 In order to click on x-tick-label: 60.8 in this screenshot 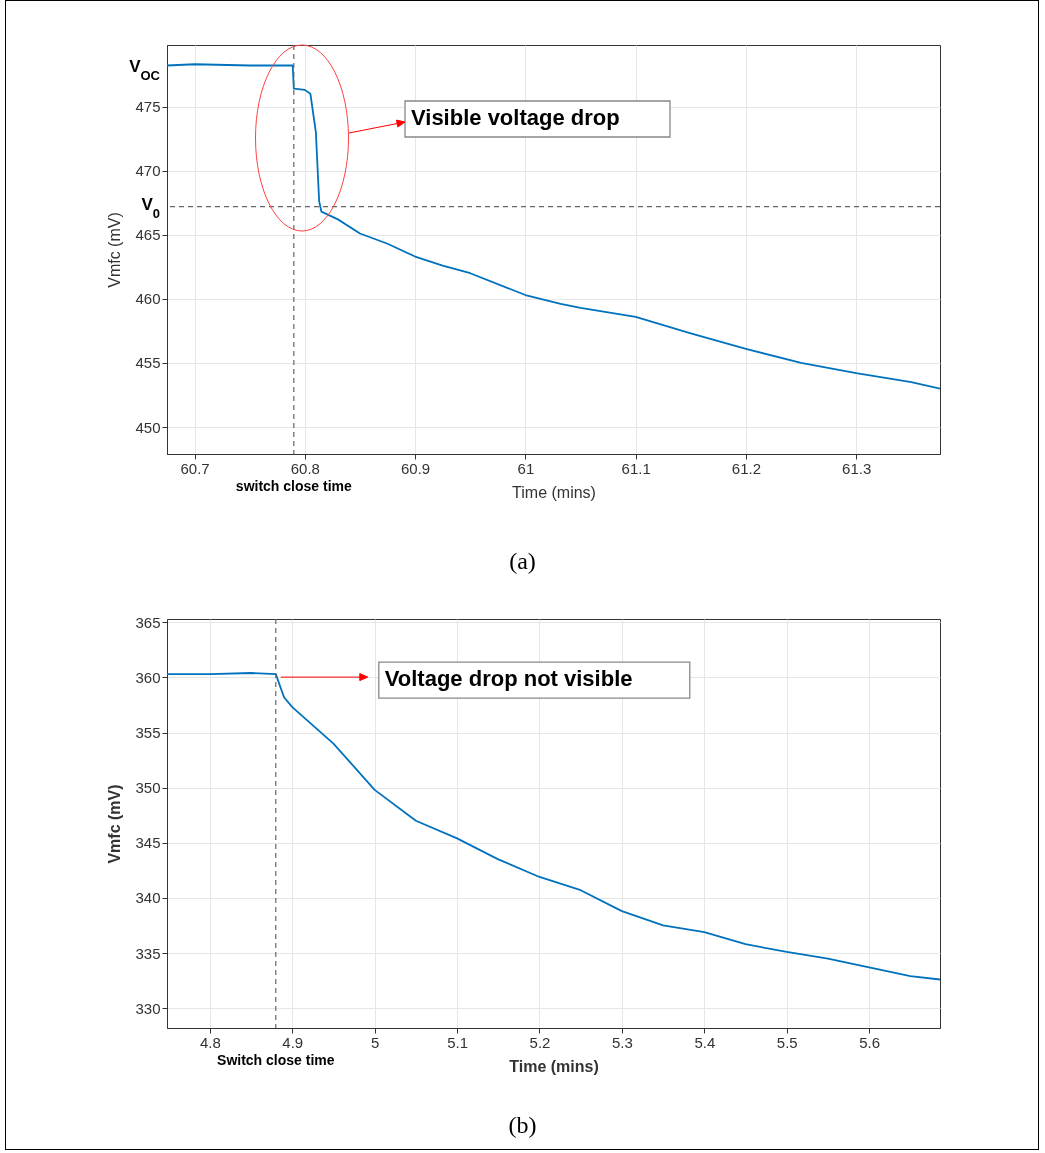, I will do `click(305, 468)`.